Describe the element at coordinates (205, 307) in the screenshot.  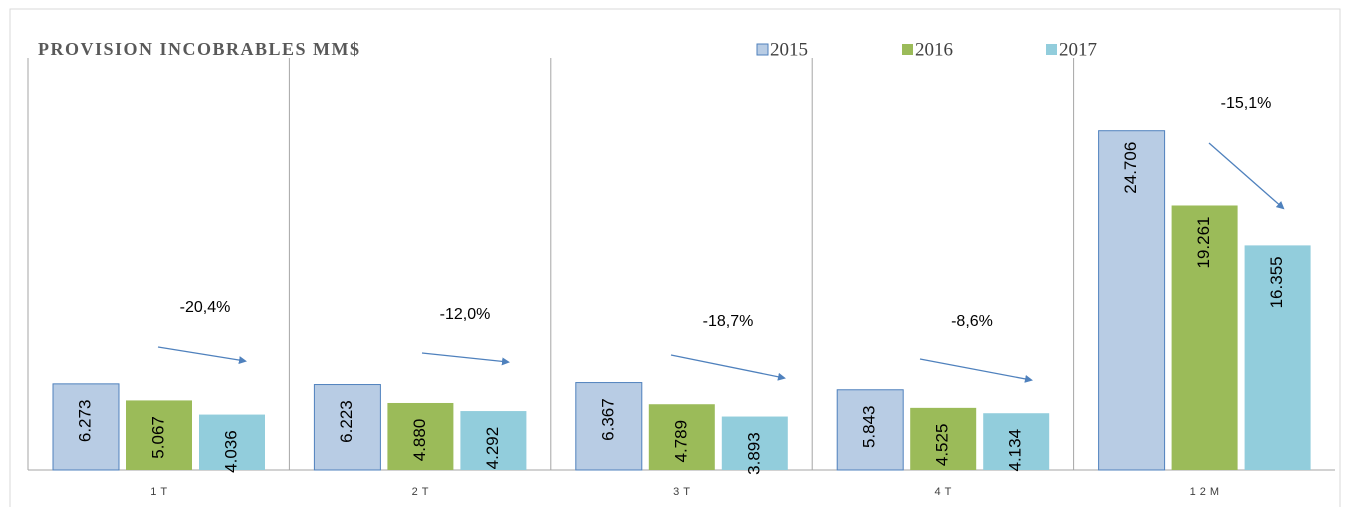
I see `annotation: -20,4%` at that location.